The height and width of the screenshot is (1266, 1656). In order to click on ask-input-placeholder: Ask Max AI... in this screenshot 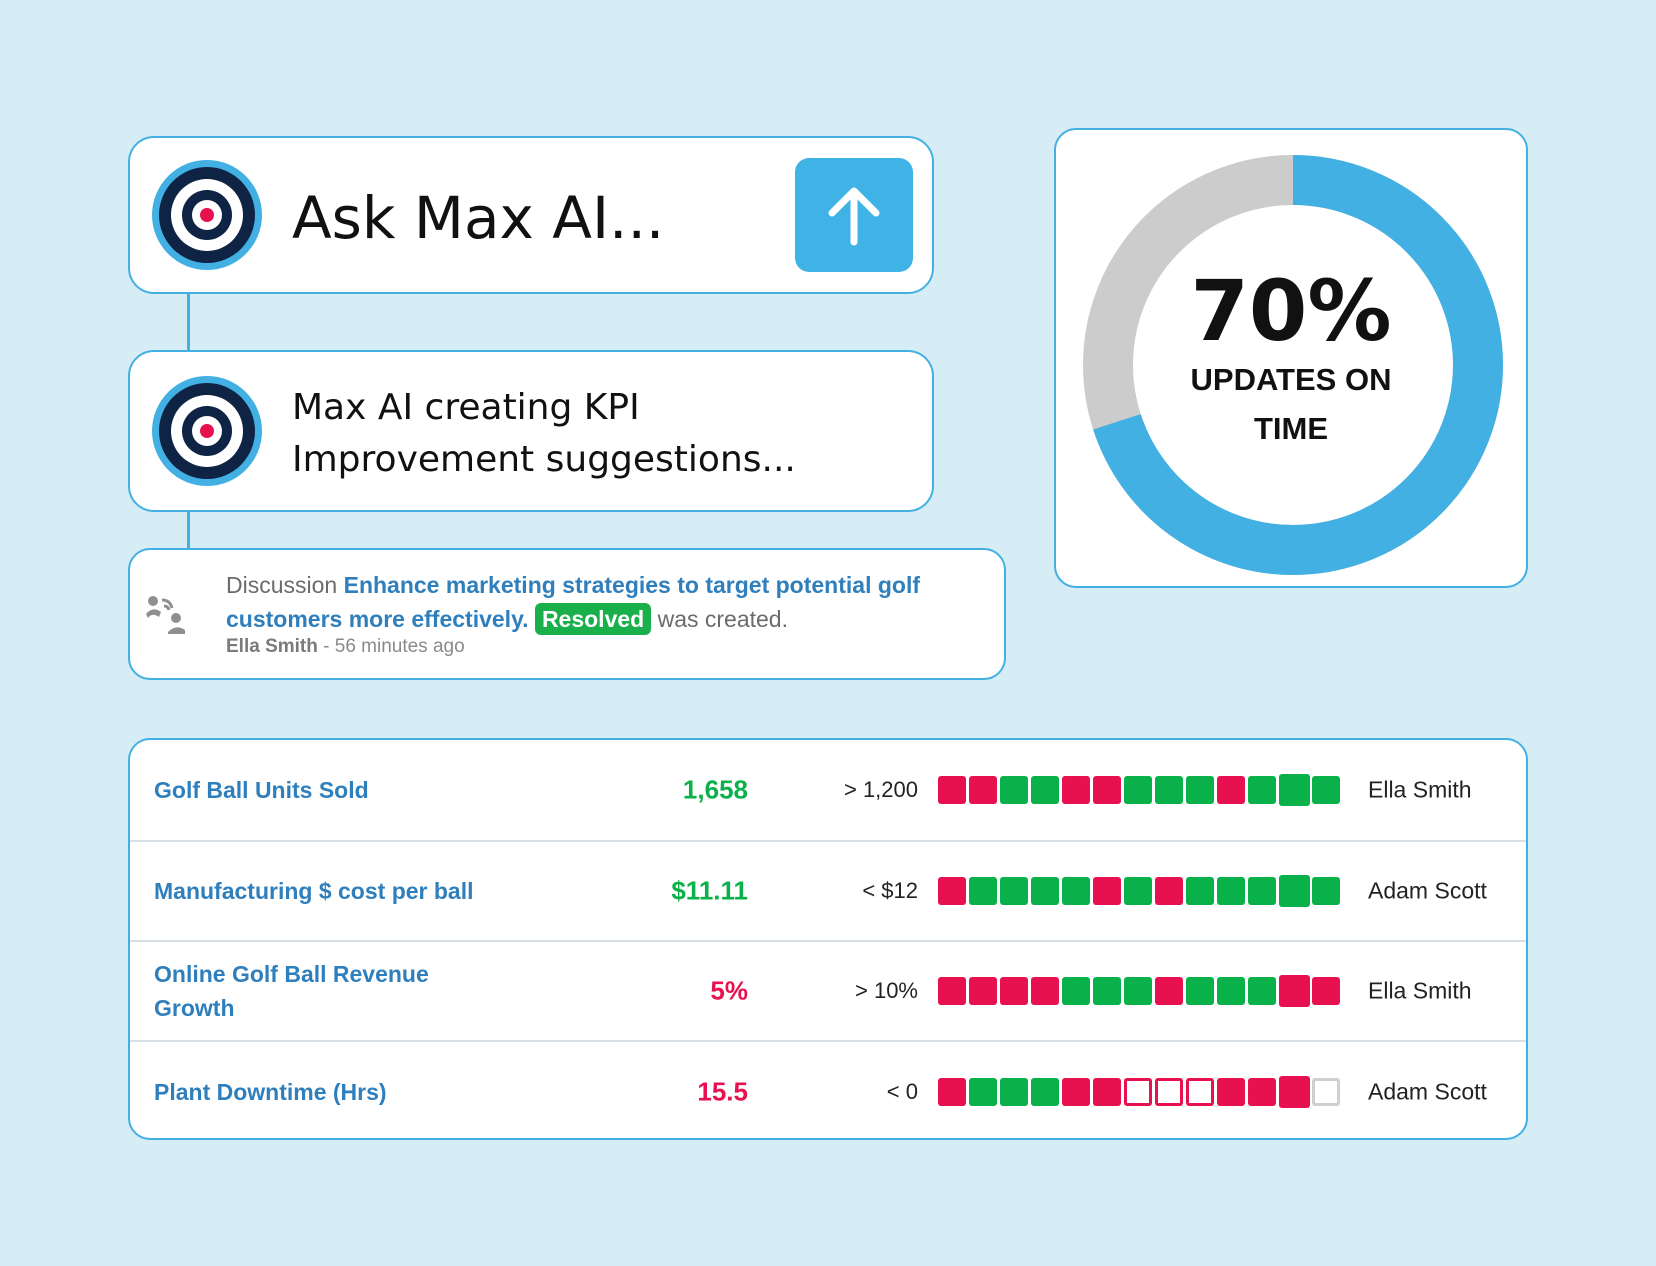, I will do `click(478, 218)`.